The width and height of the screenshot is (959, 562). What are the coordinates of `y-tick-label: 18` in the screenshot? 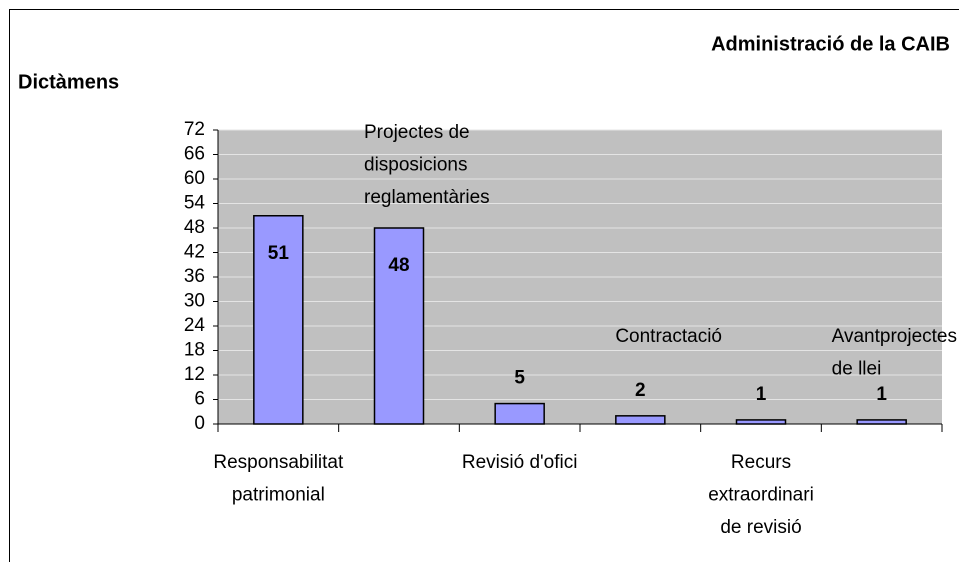 It's located at (194, 350).